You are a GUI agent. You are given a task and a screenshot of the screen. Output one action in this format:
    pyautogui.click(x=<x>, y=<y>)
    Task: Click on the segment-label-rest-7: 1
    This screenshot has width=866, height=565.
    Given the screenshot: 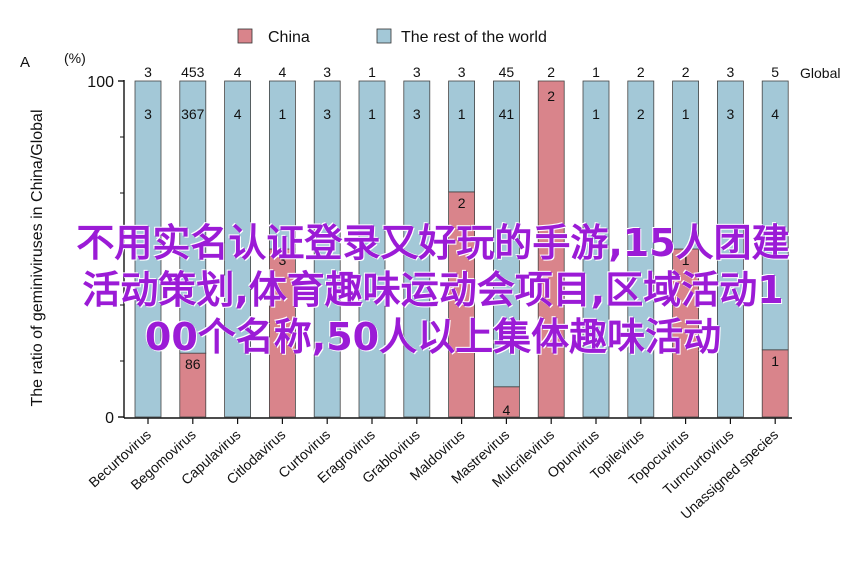 What is the action you would take?
    pyautogui.click(x=462, y=114)
    